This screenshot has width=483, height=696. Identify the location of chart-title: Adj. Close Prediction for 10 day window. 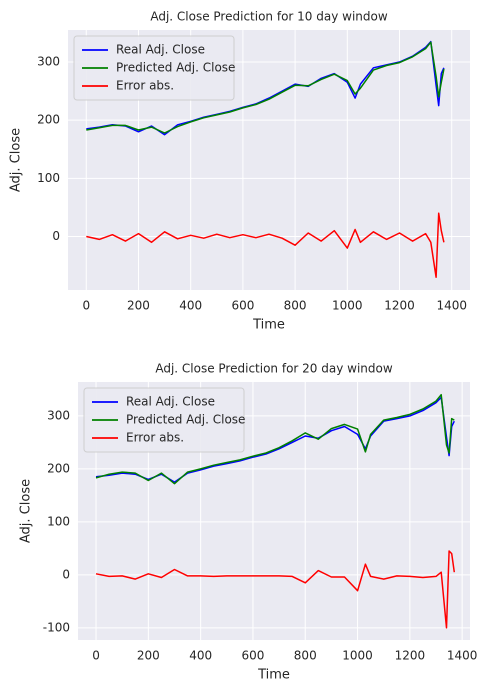
(269, 17).